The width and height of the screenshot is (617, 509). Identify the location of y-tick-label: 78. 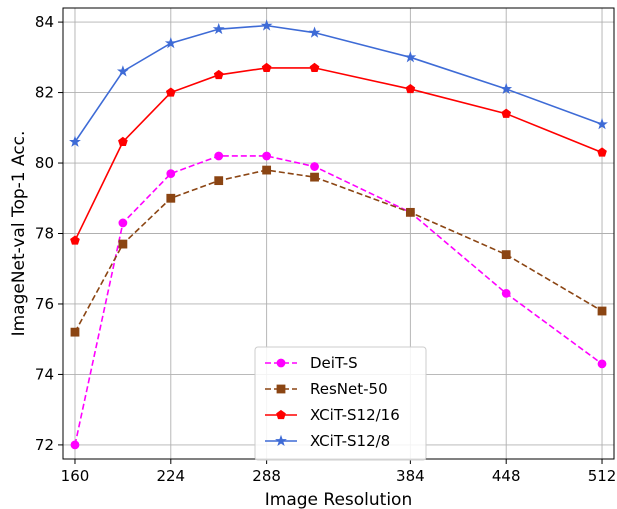
(44, 234).